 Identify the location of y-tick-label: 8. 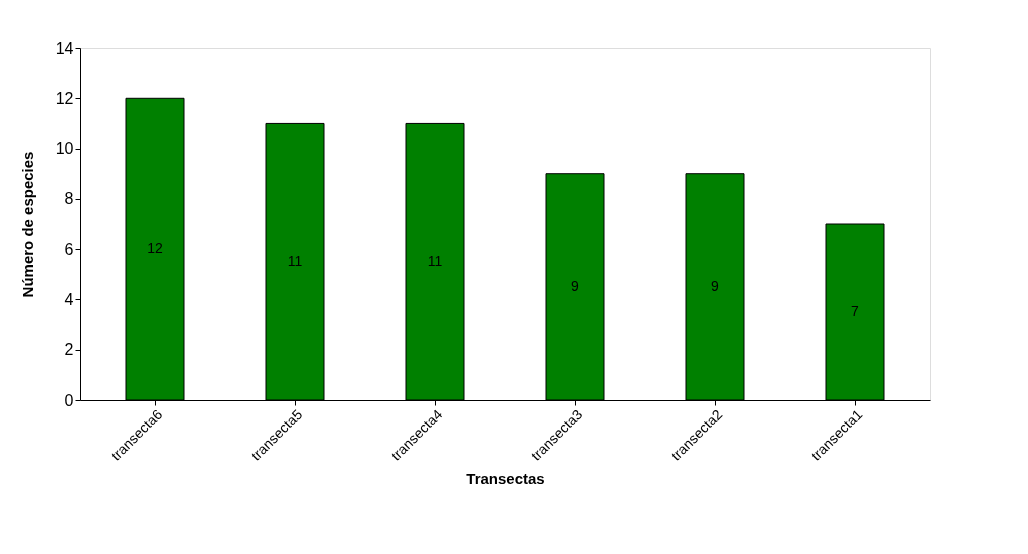
(69, 199).